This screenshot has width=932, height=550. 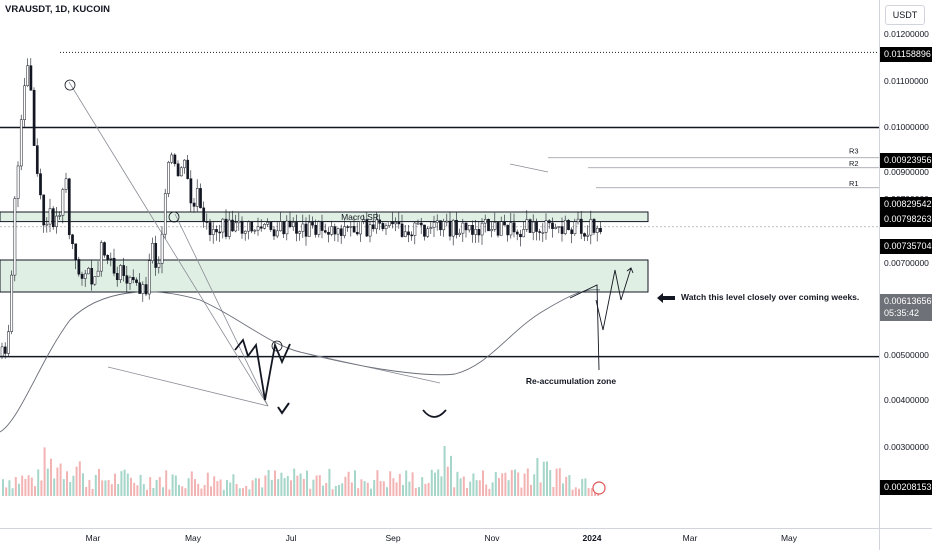 What do you see at coordinates (906, 447) in the screenshot?
I see `y-tick-label: 0.00300000` at bounding box center [906, 447].